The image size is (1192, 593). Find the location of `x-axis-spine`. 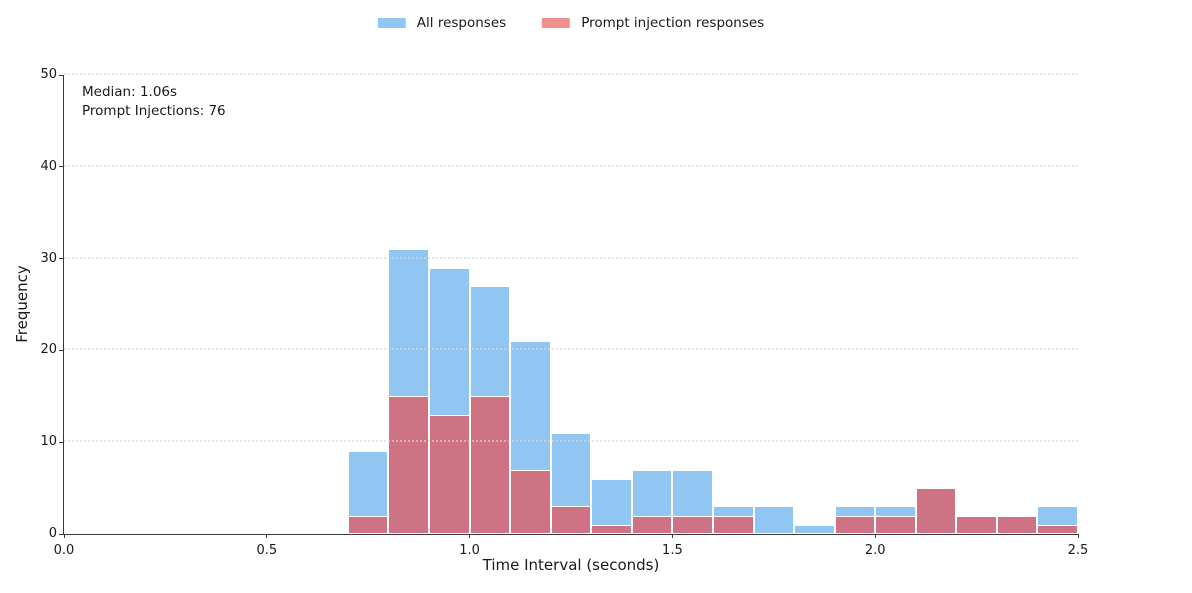

x-axis-spine is located at coordinates (571, 534).